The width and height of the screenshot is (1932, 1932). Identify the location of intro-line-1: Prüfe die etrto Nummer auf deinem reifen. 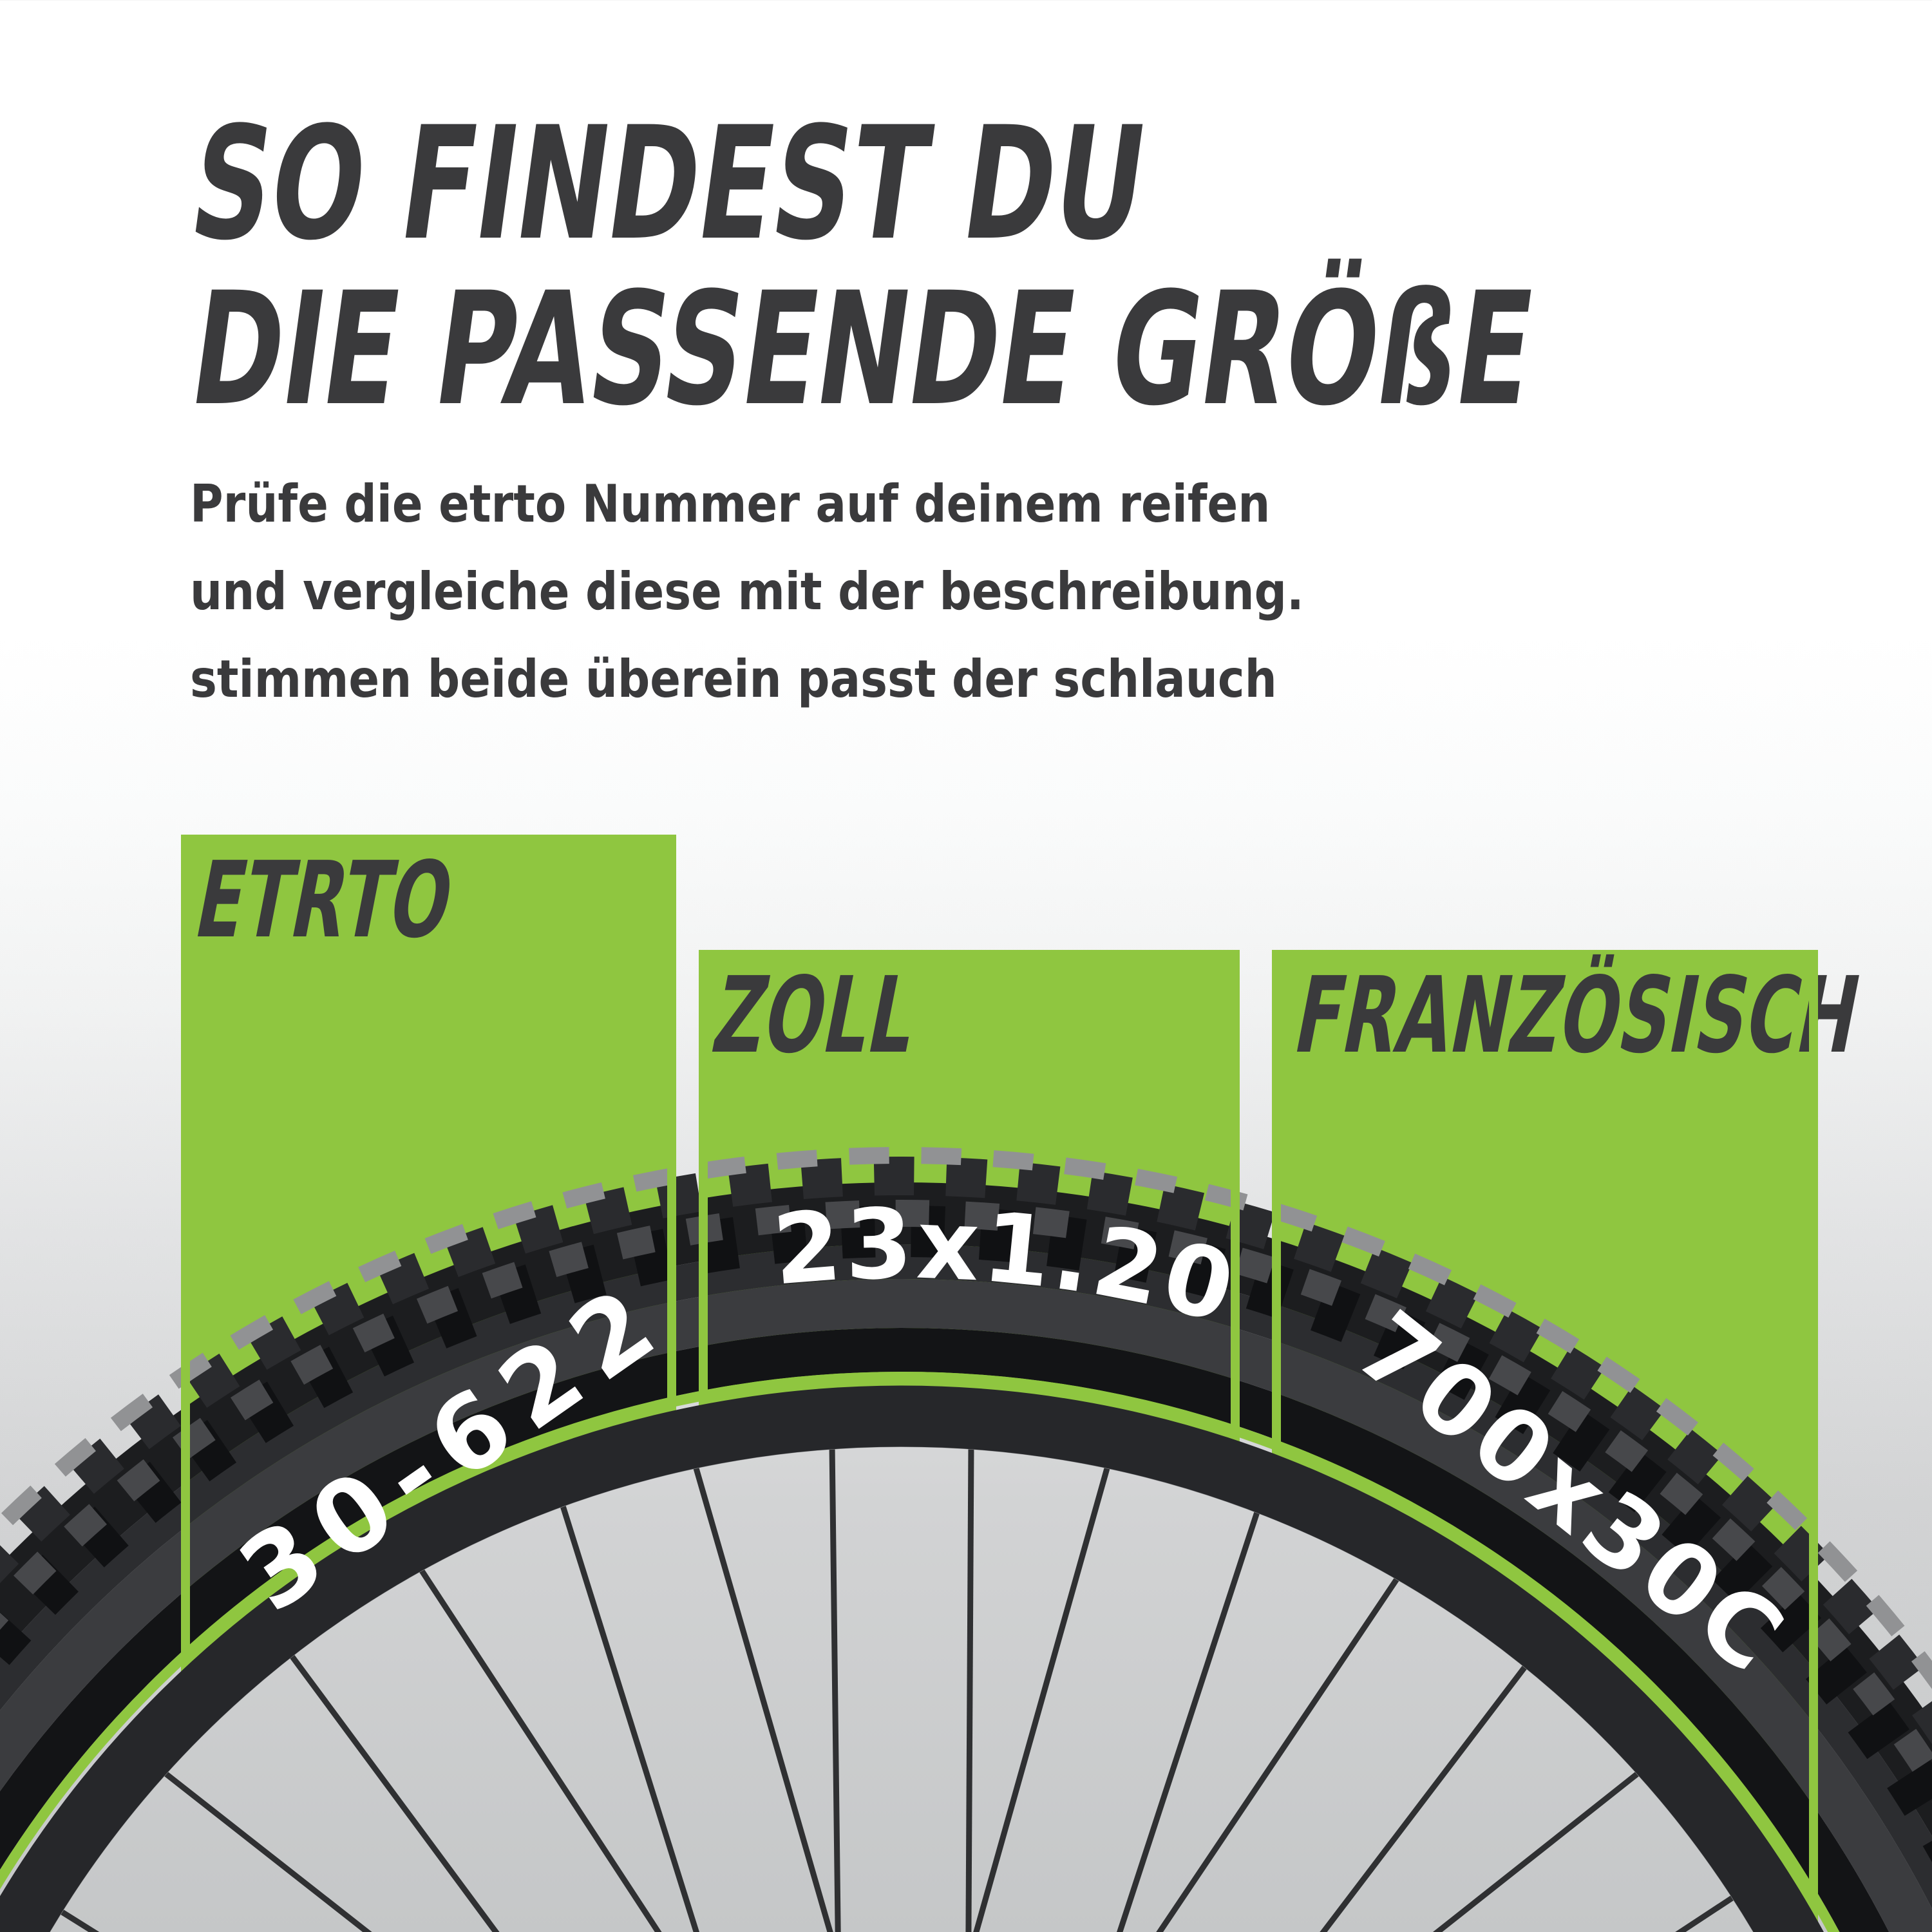
(730, 504).